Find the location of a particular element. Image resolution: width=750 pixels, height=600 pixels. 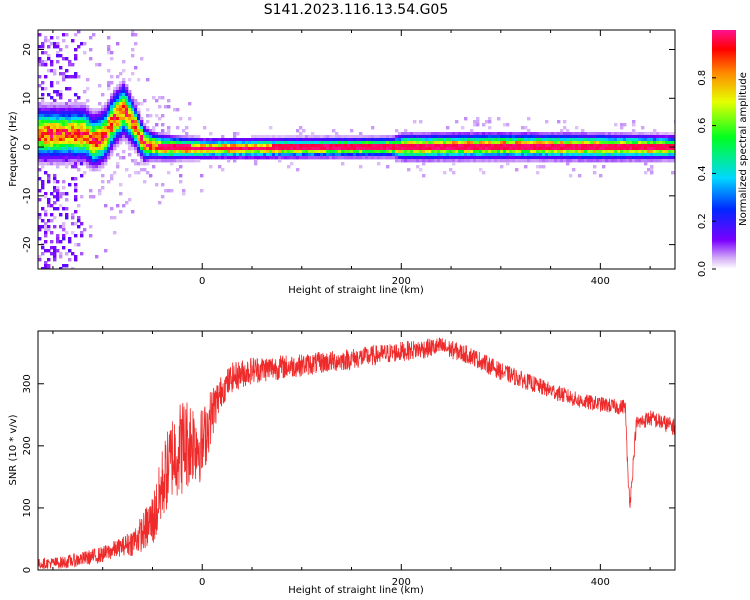

snr-y-axis-label: SNR (10 * v/v) is located at coordinates (13, 449).